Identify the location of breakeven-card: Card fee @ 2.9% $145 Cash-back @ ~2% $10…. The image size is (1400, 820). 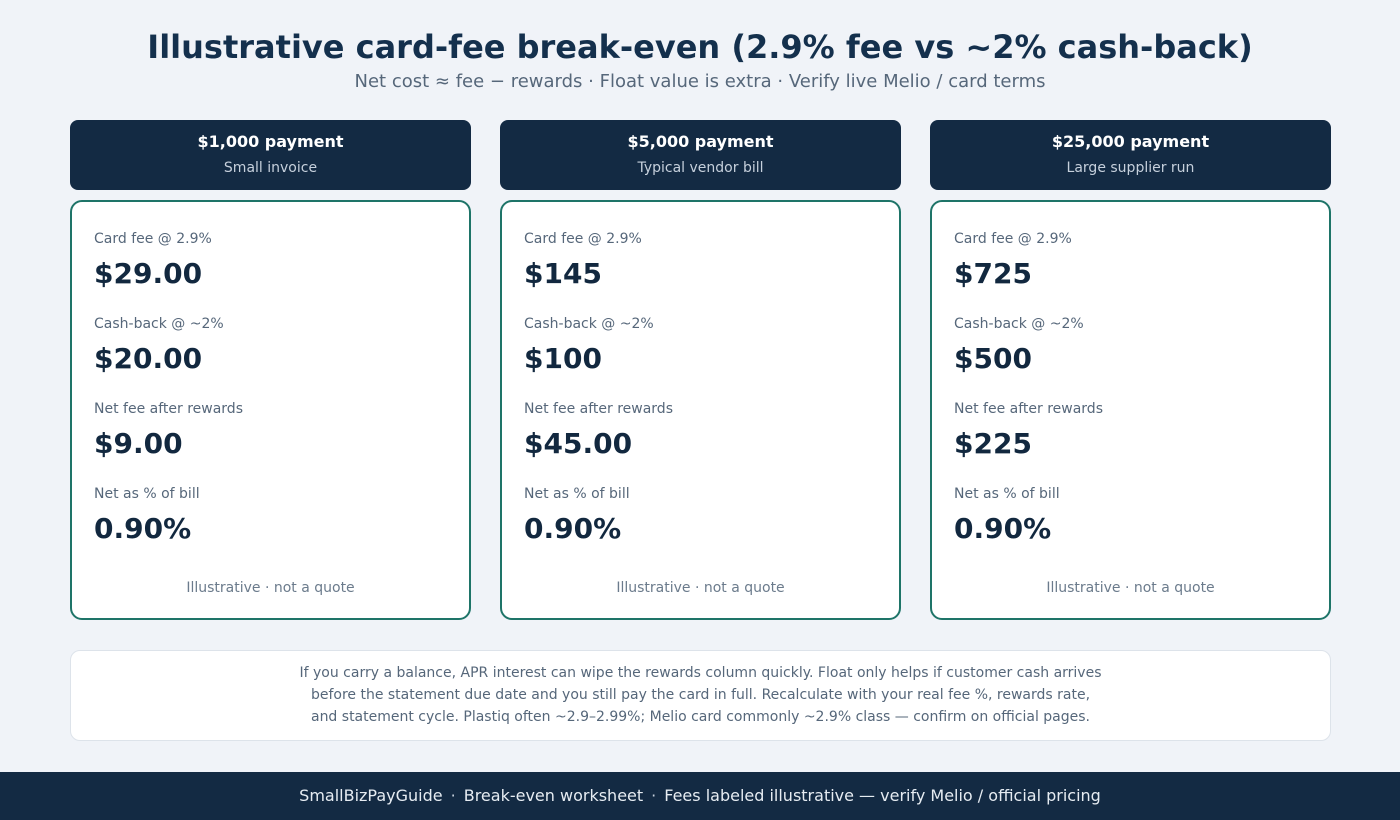
(700, 410).